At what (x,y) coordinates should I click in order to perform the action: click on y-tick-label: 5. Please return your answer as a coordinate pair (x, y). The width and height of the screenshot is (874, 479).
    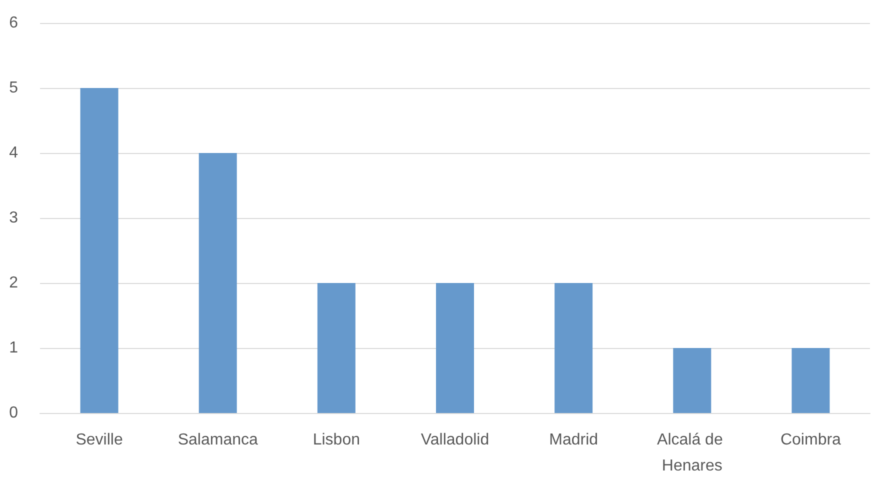
    Looking at the image, I should click on (13, 88).